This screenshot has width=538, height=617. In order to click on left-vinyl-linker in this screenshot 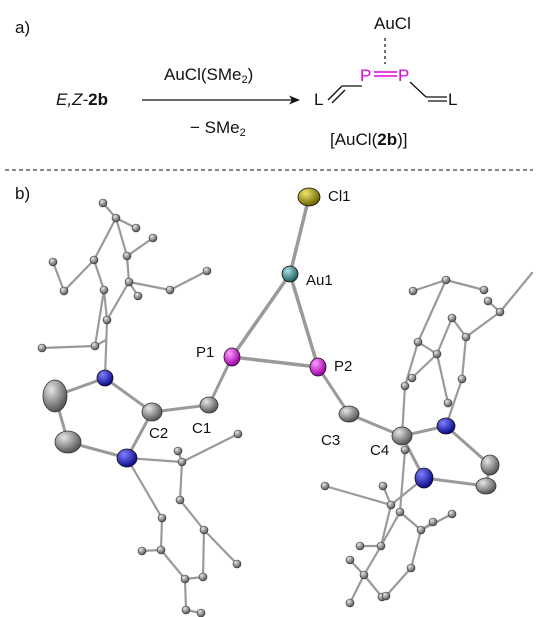, I will do `click(344, 94)`.